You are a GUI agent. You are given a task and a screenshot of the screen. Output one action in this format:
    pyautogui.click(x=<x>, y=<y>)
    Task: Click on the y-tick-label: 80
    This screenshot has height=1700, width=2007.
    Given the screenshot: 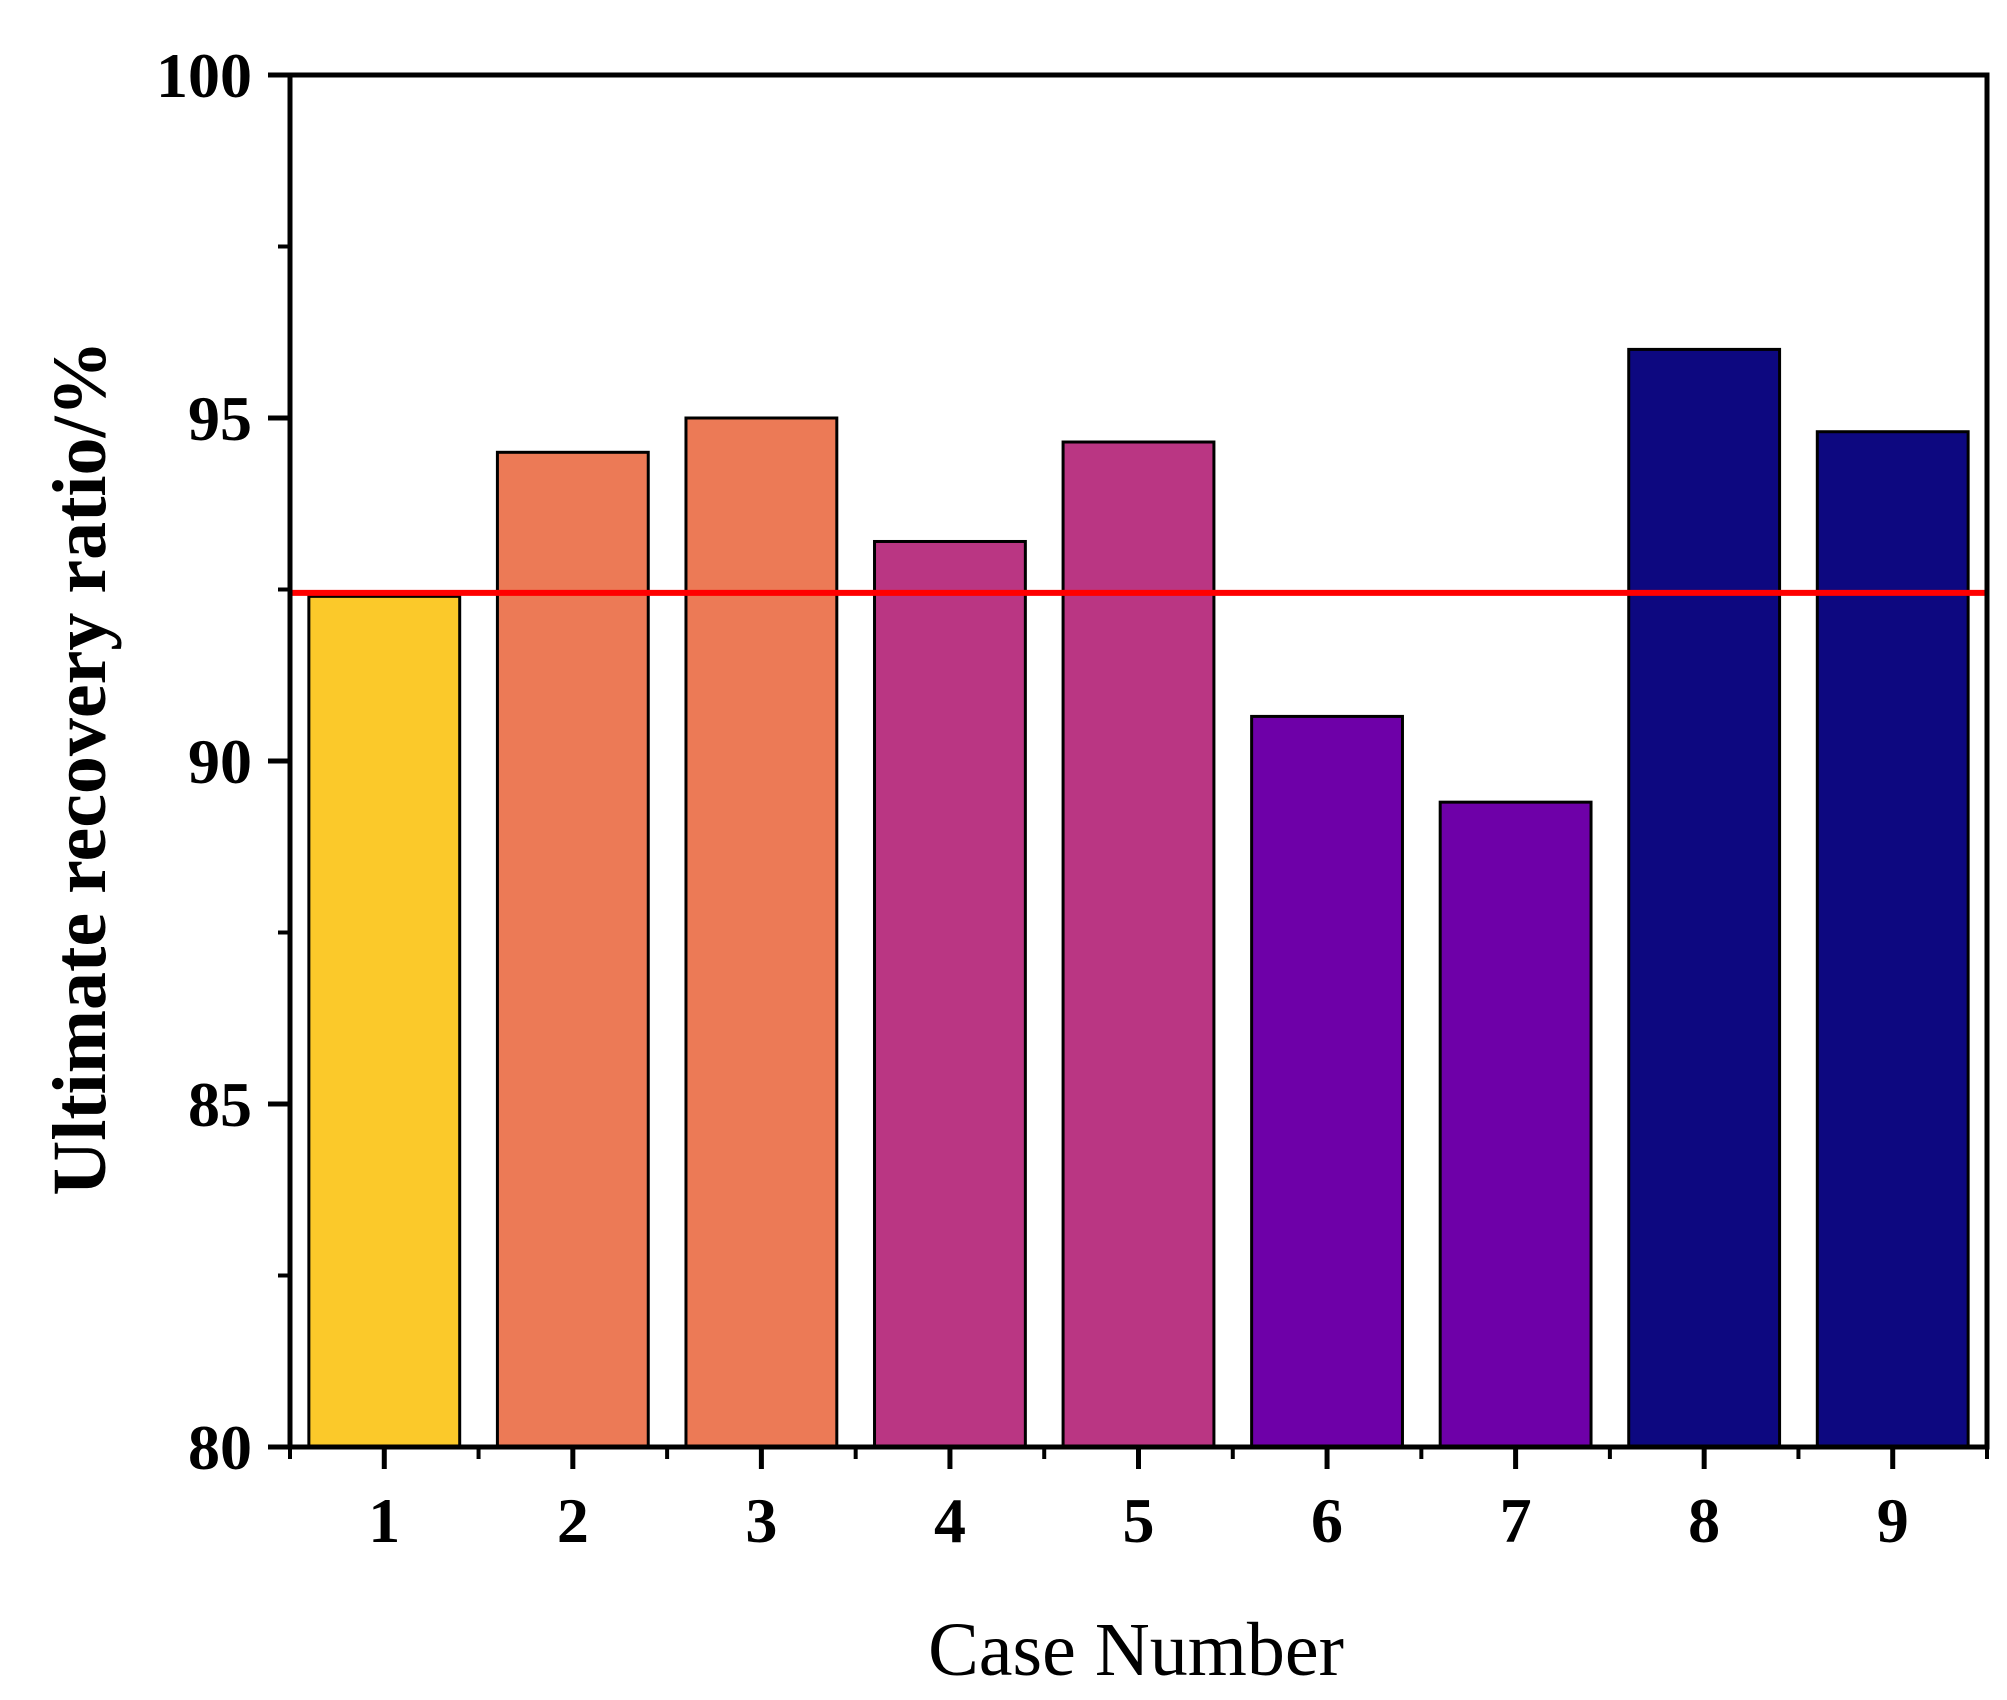 What is the action you would take?
    pyautogui.click(x=220, y=1447)
    